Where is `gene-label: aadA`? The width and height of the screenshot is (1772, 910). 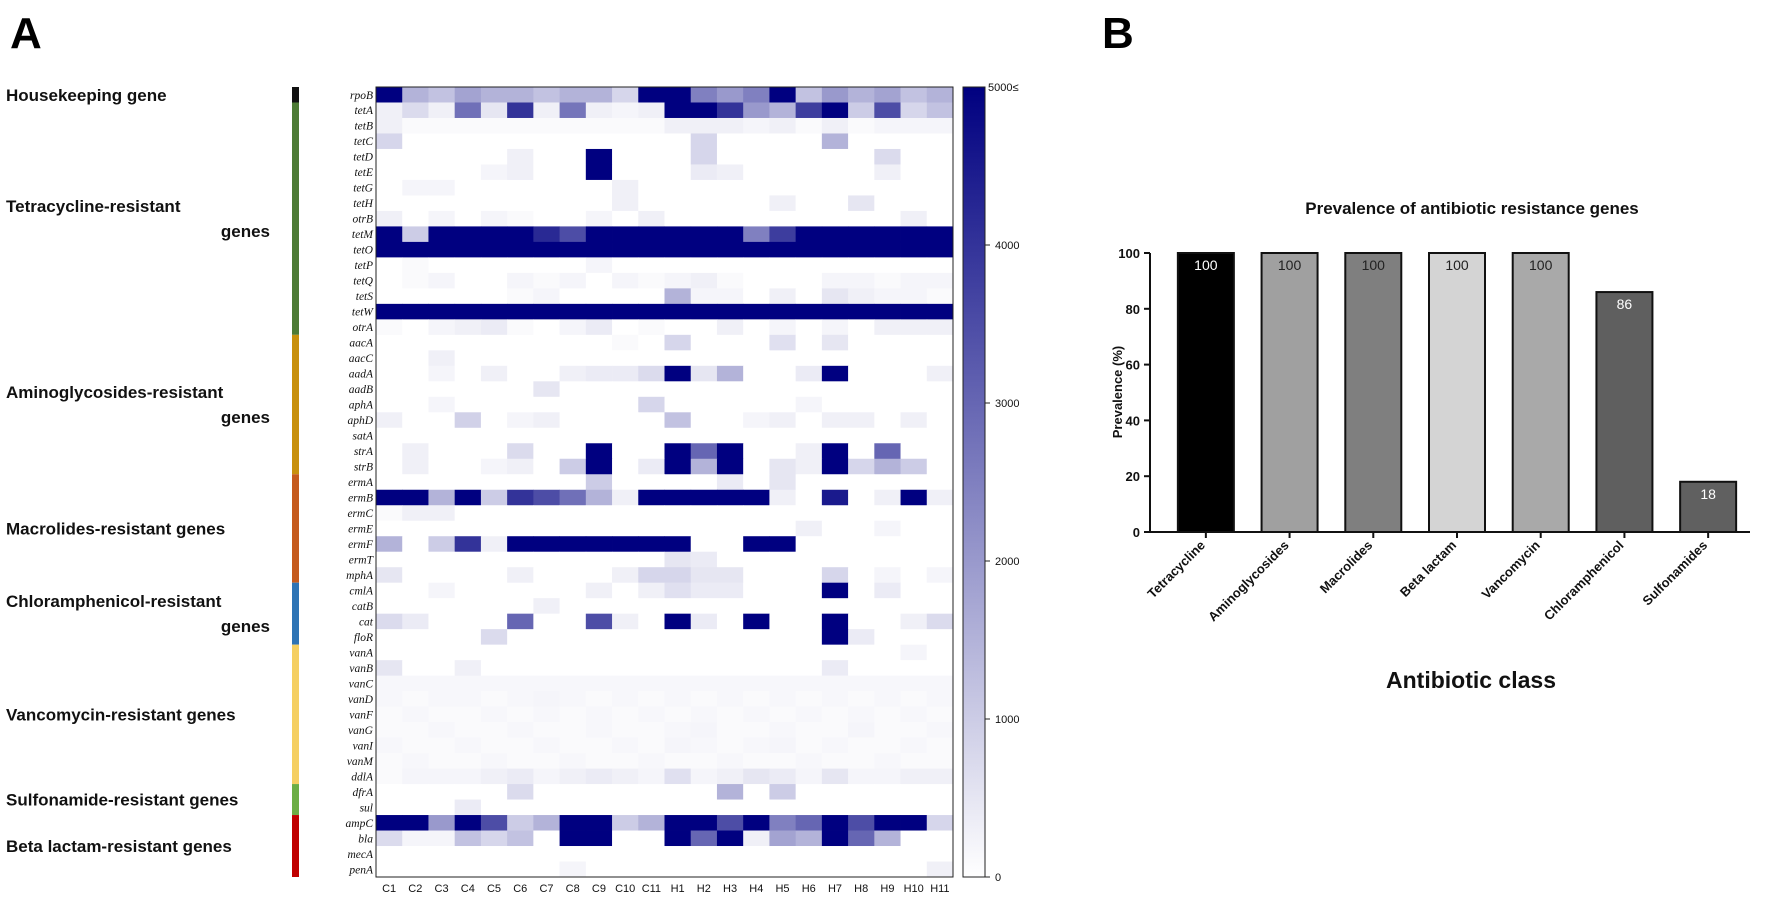
gene-label: aadA is located at coordinates (361, 375).